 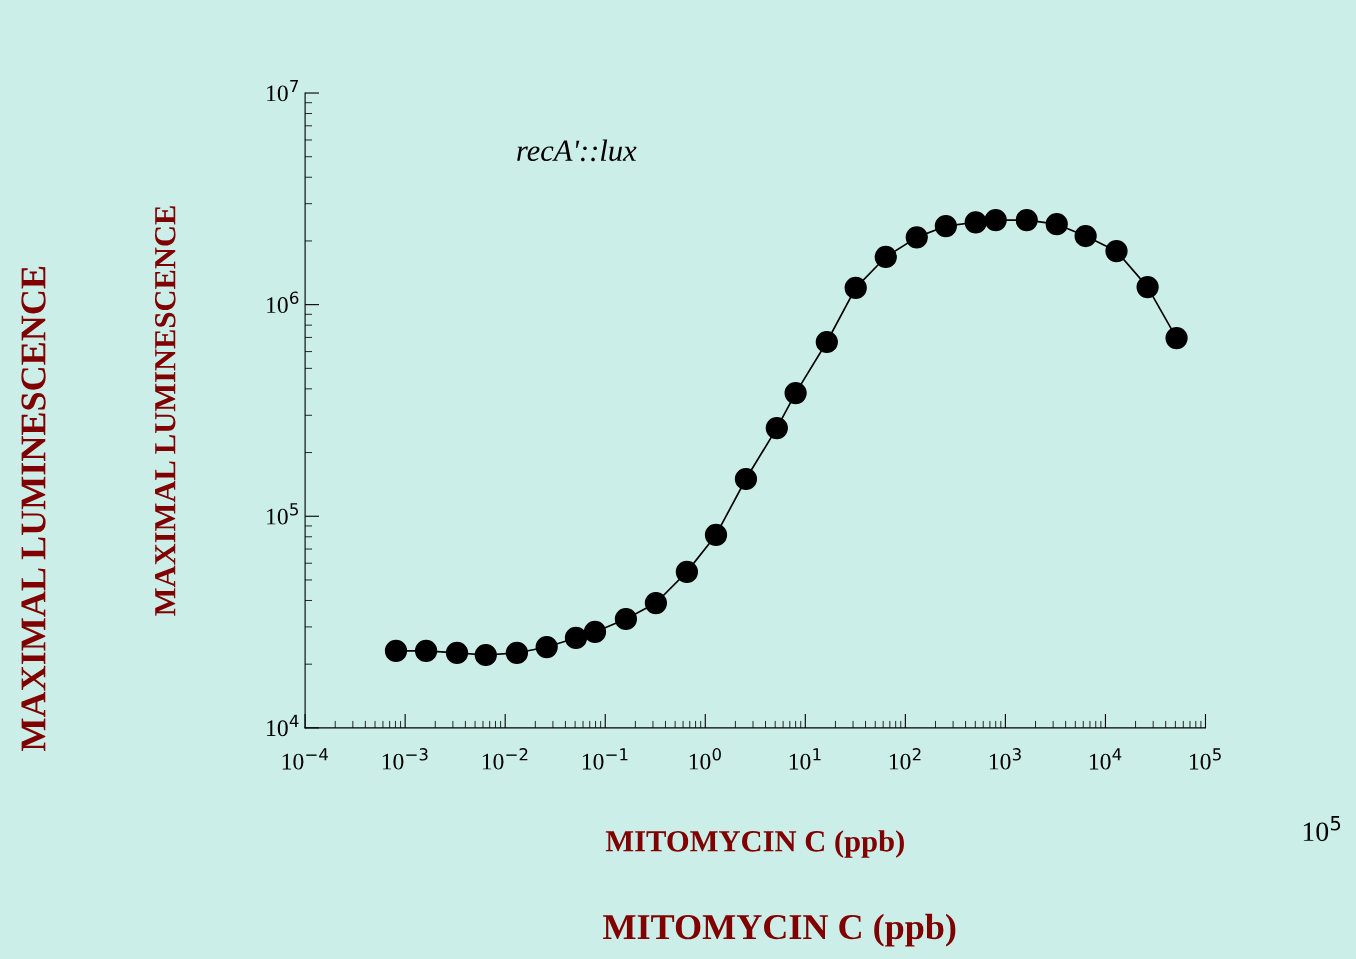 I want to click on text: MITOMYCIN C (ppb), so click(x=779, y=930).